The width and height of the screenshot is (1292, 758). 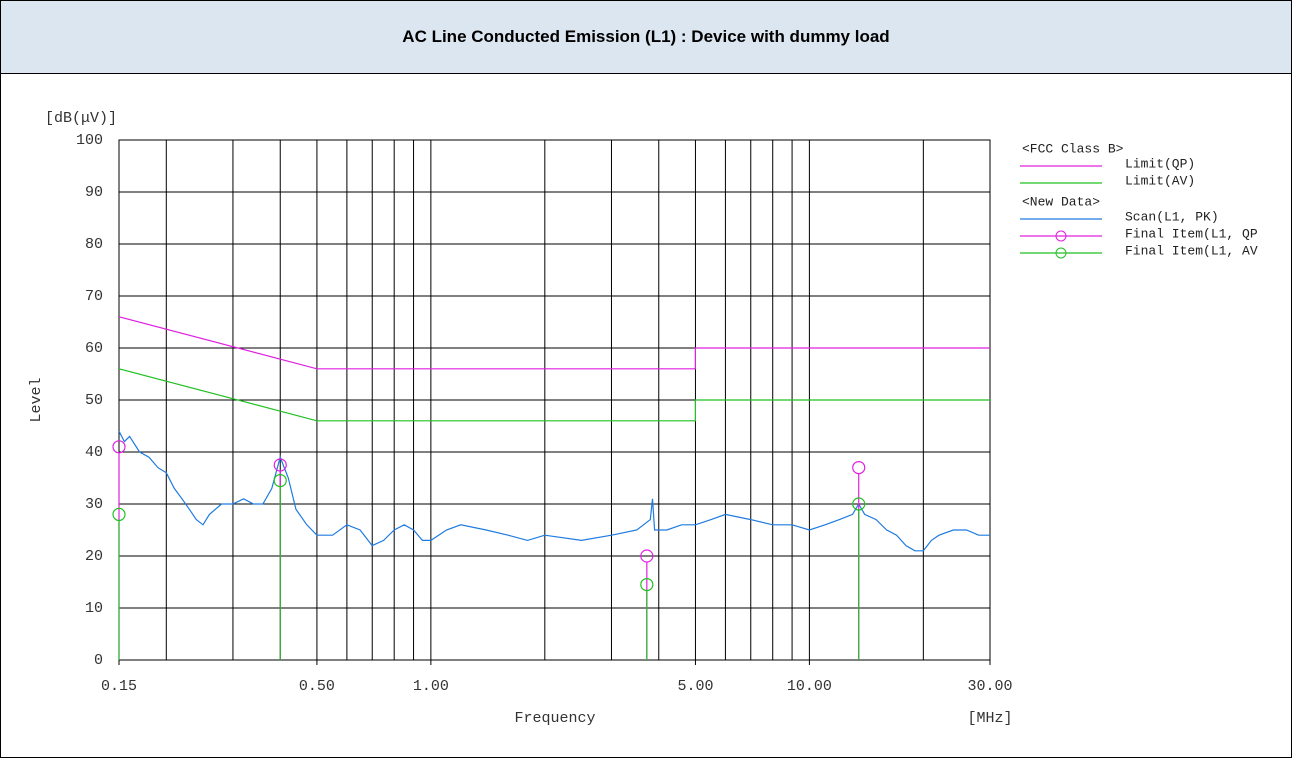 What do you see at coordinates (1160, 180) in the screenshot?
I see `legend-label: Limit(AV)` at bounding box center [1160, 180].